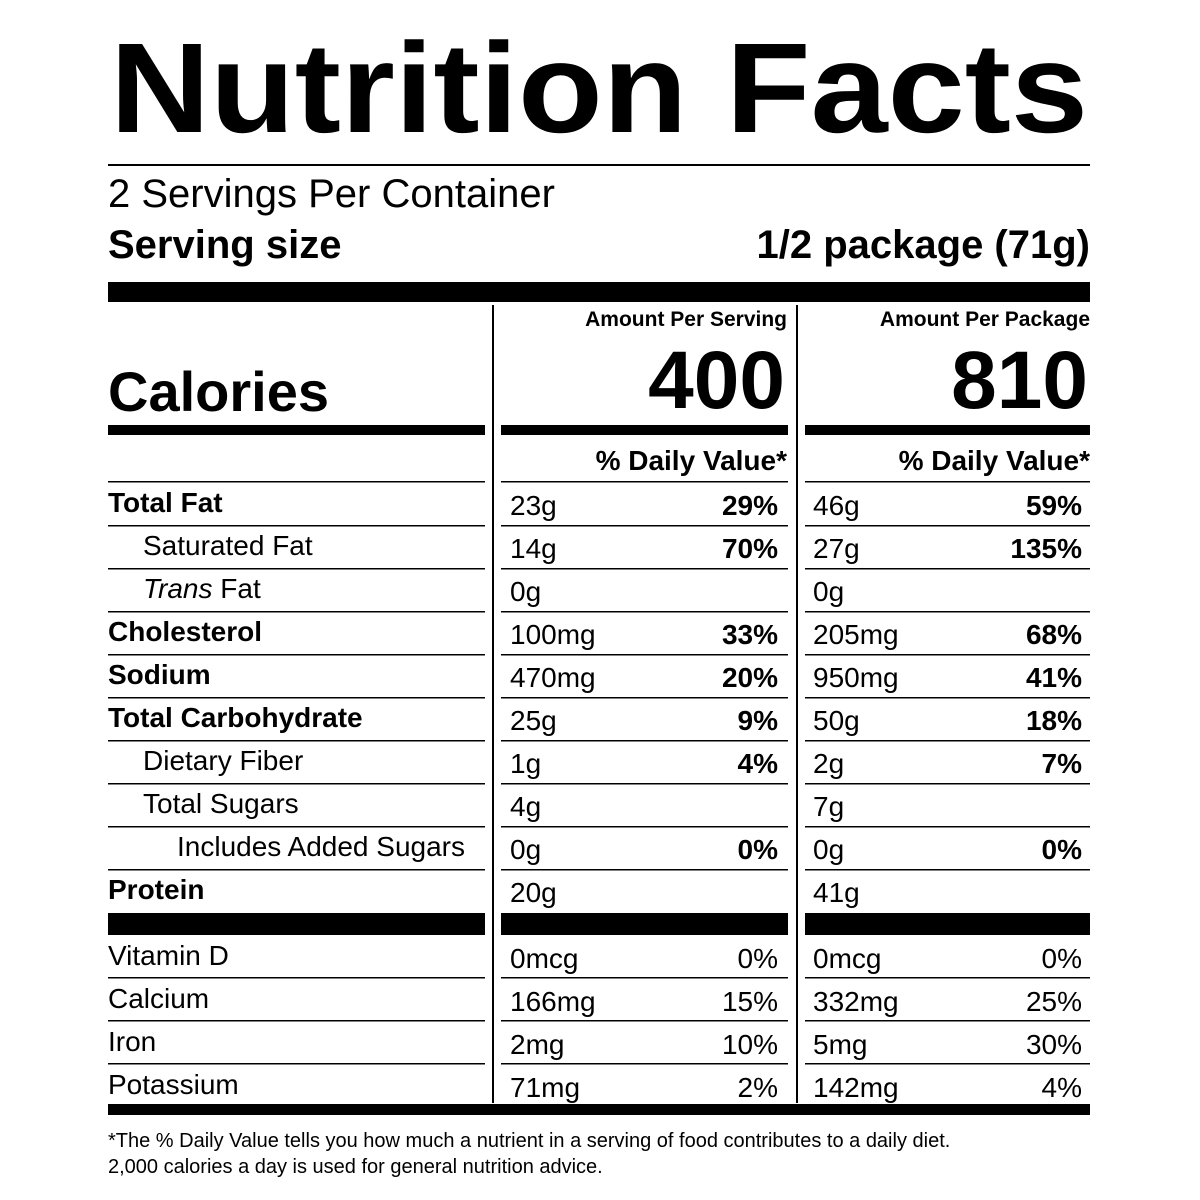 Image resolution: width=1200 pixels, height=1200 pixels. Describe the element at coordinates (750, 1044) in the screenshot. I see `daily-value: 10%` at that location.